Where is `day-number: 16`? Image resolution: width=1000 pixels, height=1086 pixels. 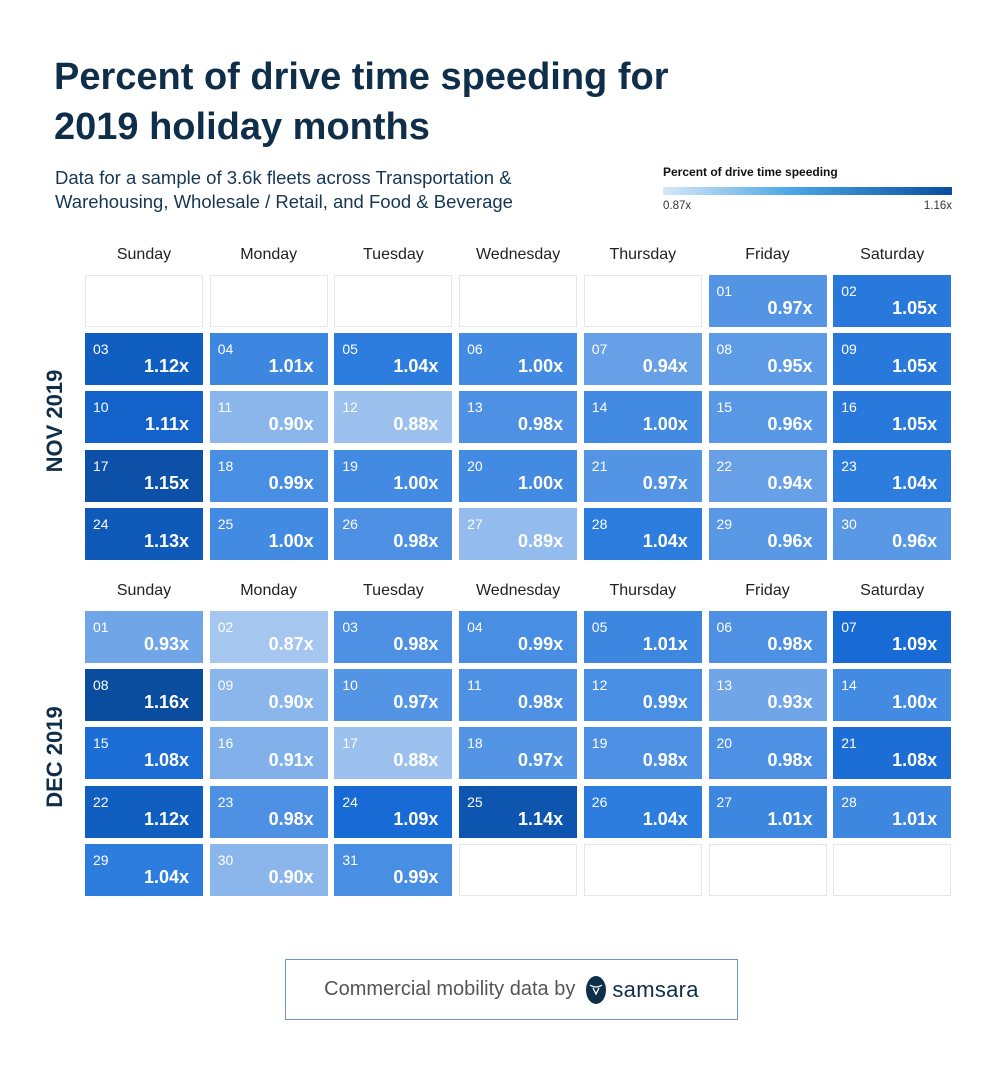
day-number: 16 is located at coordinates (849, 407).